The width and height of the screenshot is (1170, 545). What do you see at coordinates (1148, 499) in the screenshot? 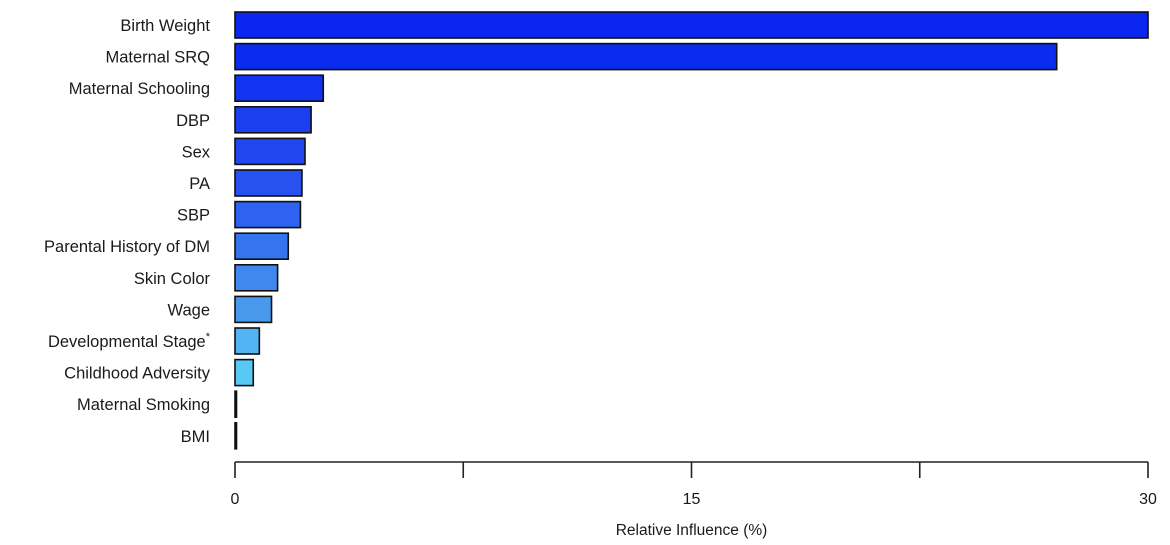
I see `x-tick-label: 30` at bounding box center [1148, 499].